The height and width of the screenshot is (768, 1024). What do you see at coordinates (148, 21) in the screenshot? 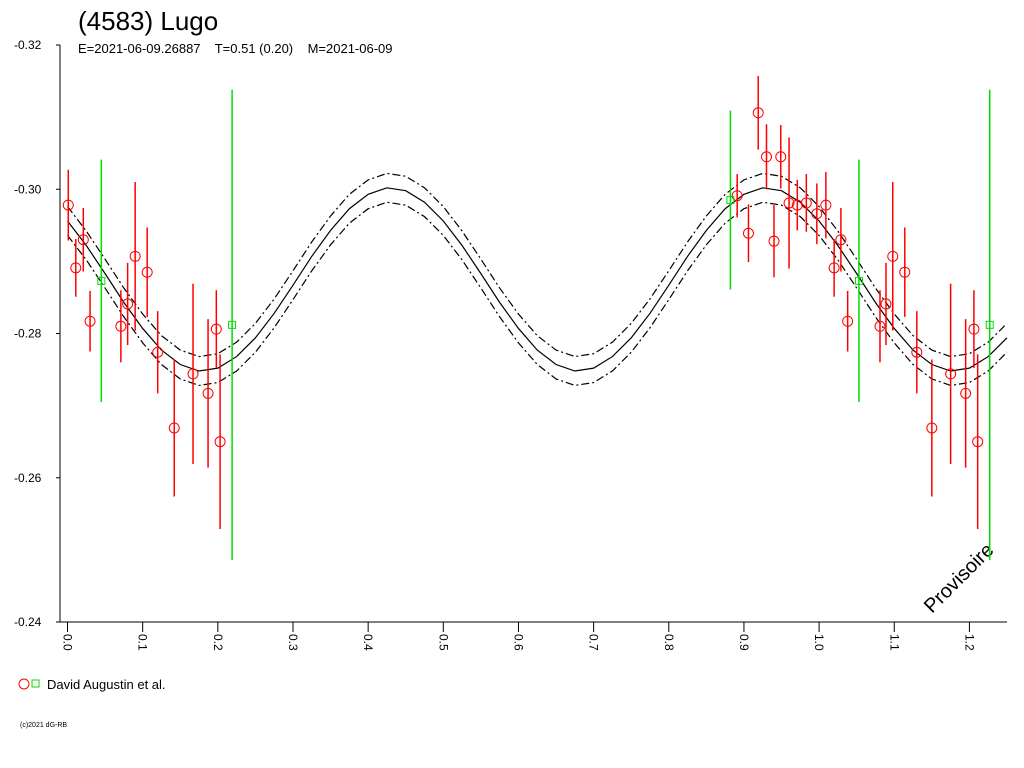
I see `chart-title: (4583) Lugo` at bounding box center [148, 21].